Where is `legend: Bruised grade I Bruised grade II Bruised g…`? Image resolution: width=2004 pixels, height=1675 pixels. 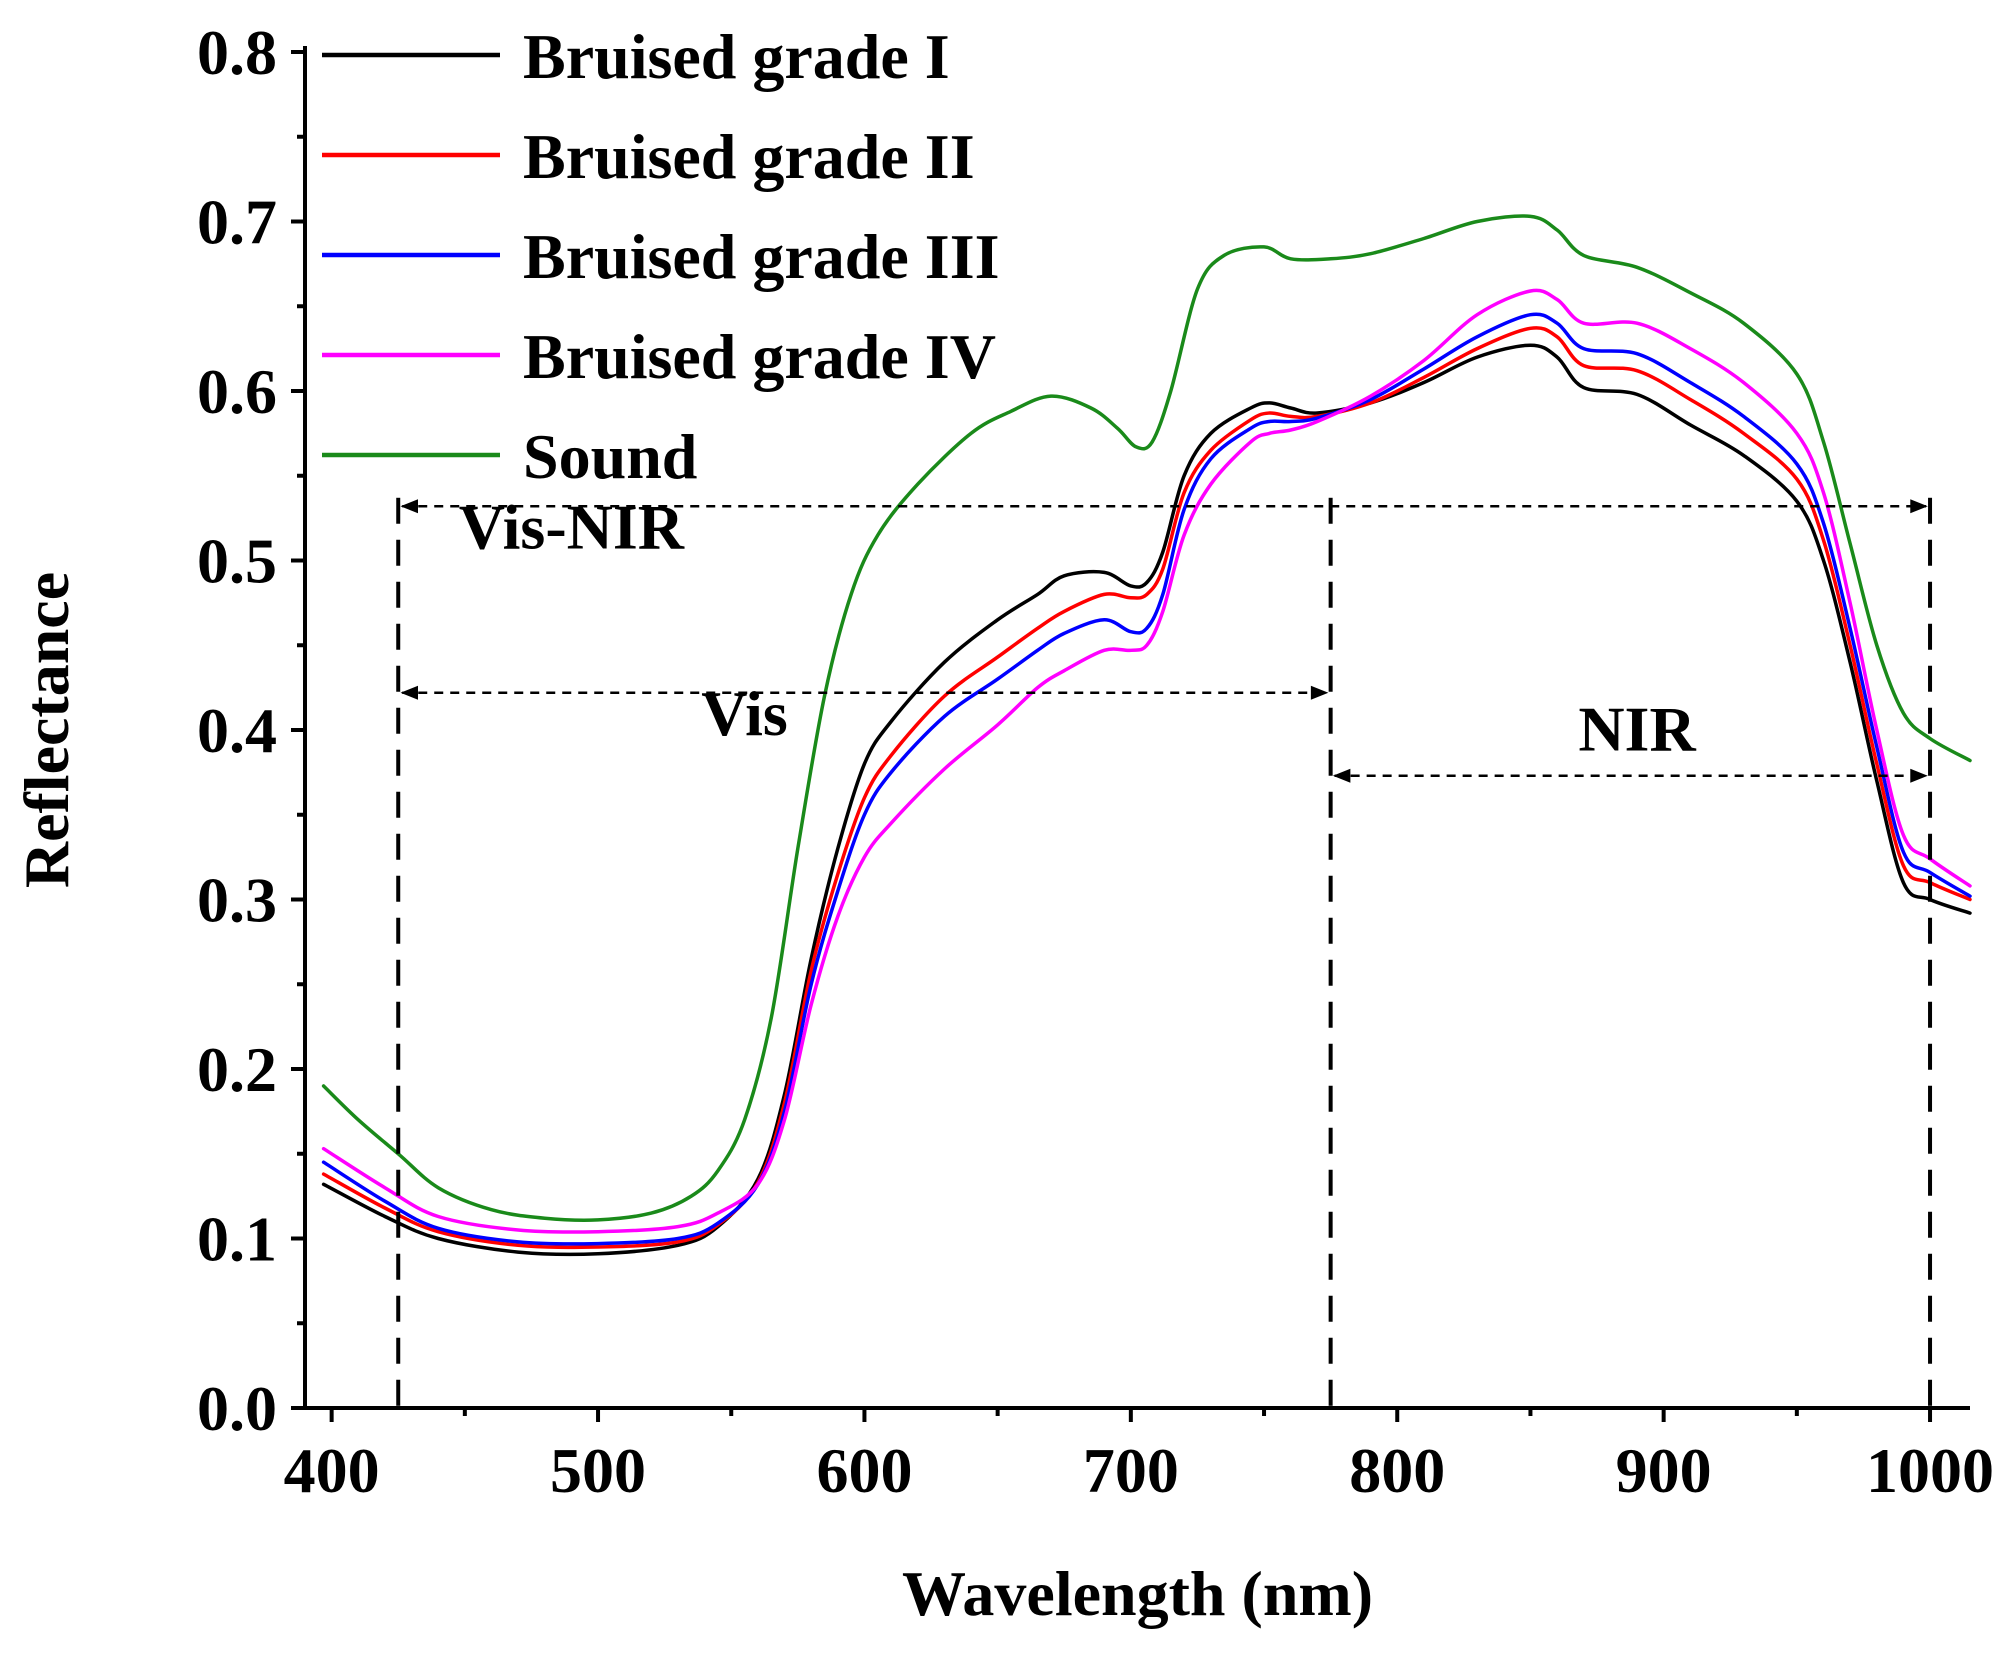 legend: Bruised grade I Bruised grade II Bruised g… is located at coordinates (661, 256).